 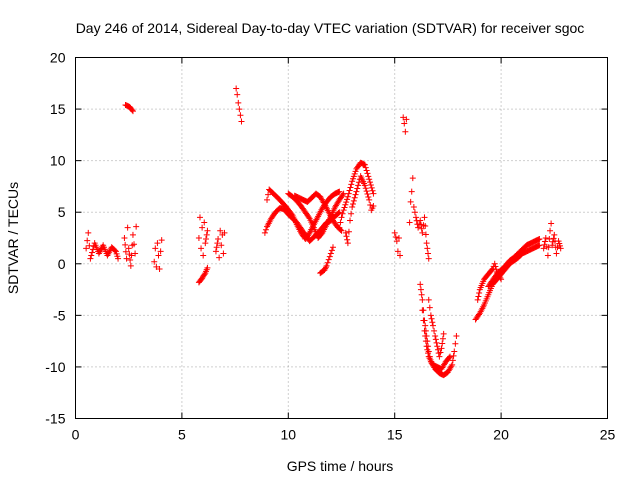 What do you see at coordinates (55, 419) in the screenshot?
I see `y-tick-label: -15` at bounding box center [55, 419].